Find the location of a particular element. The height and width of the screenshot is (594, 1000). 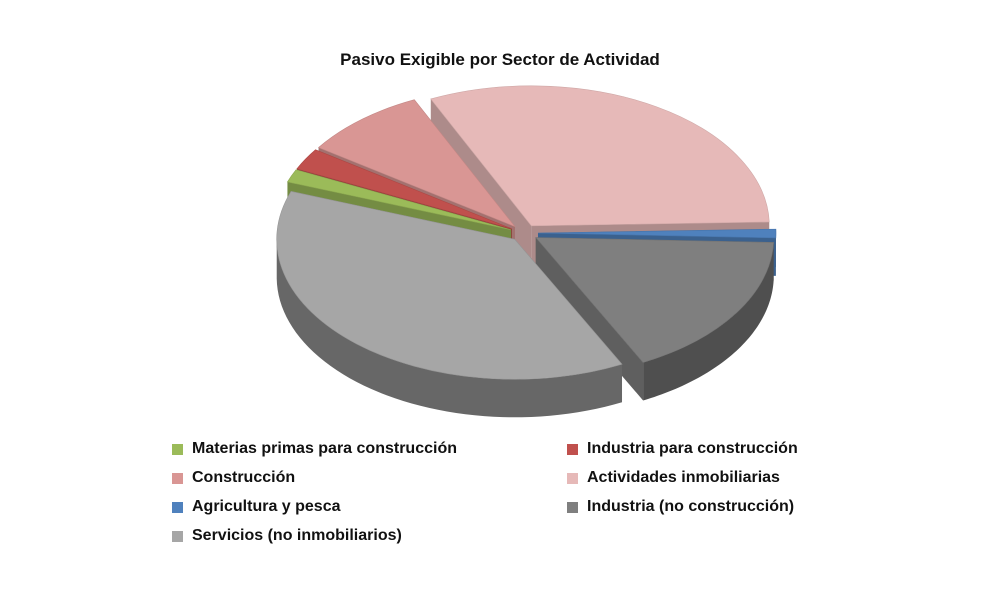

legend-label: Construcción is located at coordinates (244, 477).